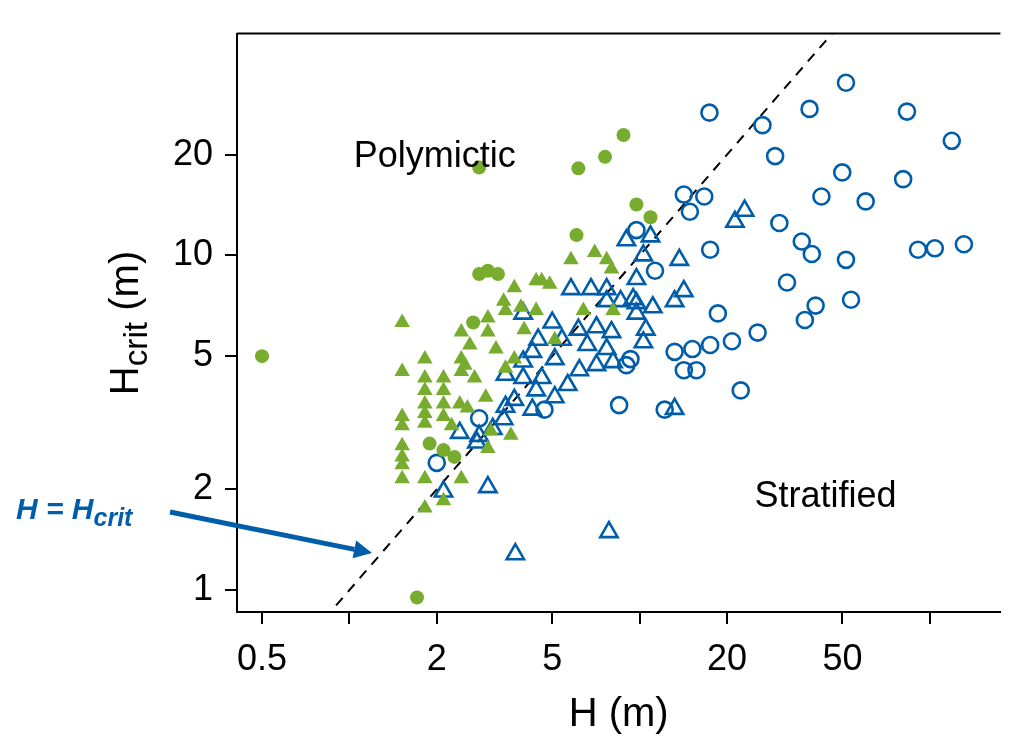 The width and height of the screenshot is (1013, 752). Describe the element at coordinates (727, 657) in the screenshot. I see `x-tick-label: 20` at that location.